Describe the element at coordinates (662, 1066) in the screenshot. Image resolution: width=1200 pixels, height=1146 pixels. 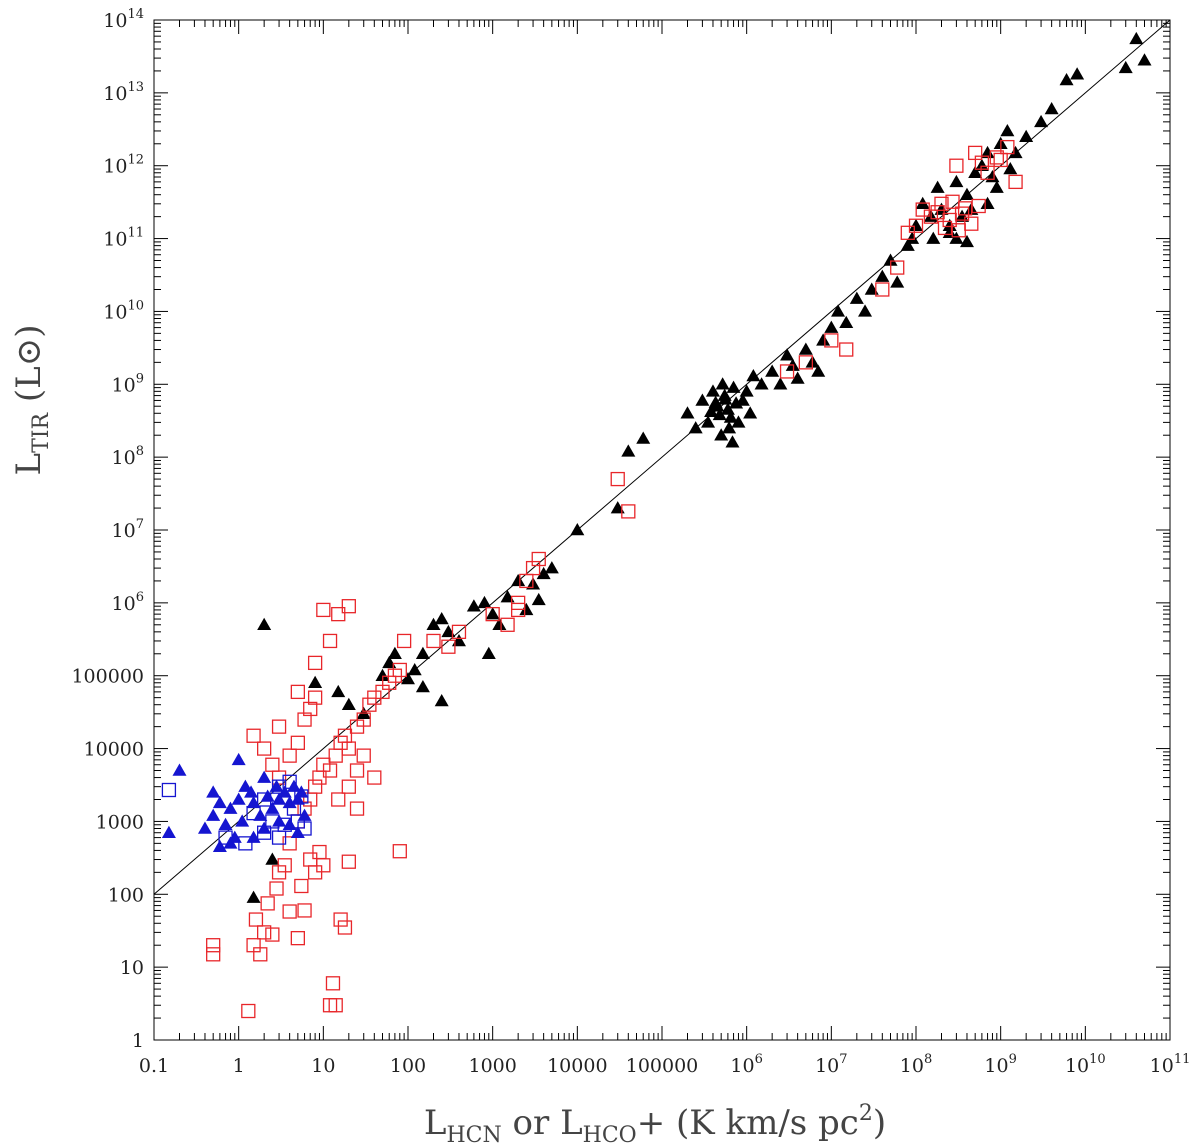
I see `x-tick-label: 100000` at that location.